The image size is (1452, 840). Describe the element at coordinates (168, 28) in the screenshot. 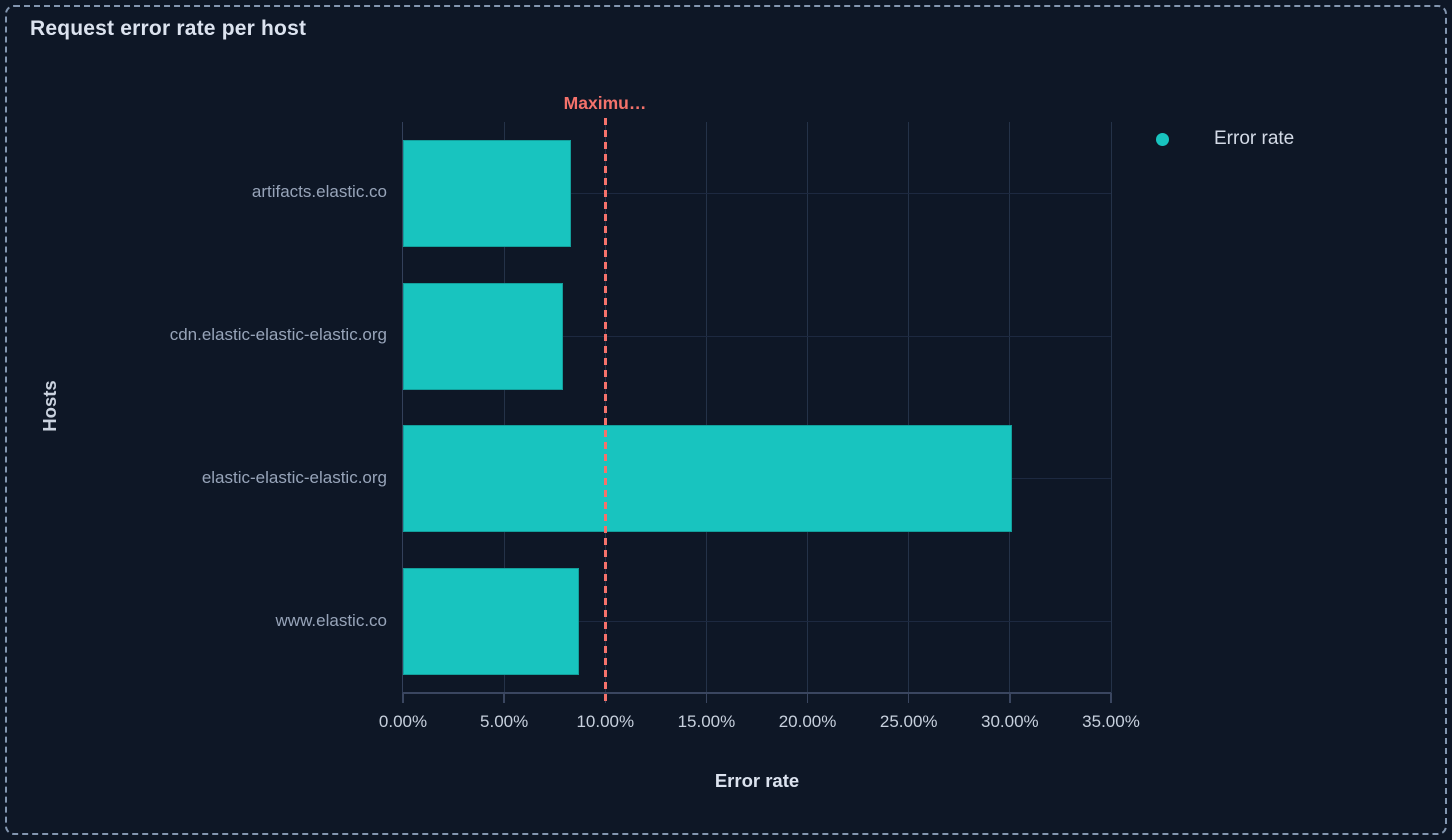

I see `panel-title: Request error rate per host` at that location.